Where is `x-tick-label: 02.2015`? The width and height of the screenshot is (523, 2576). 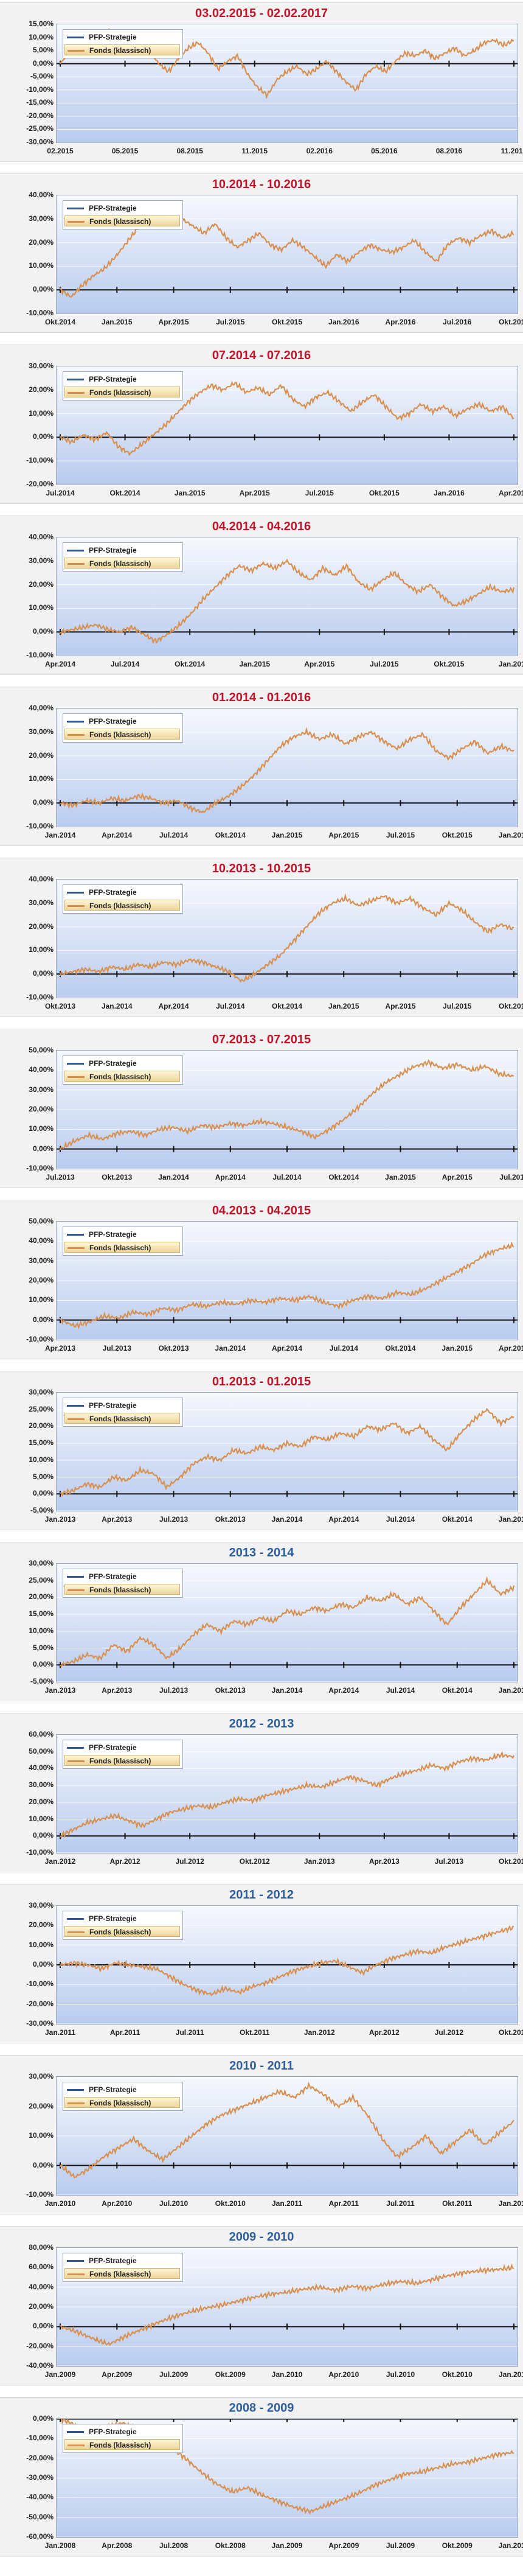 x-tick-label: 02.2015 is located at coordinates (61, 151).